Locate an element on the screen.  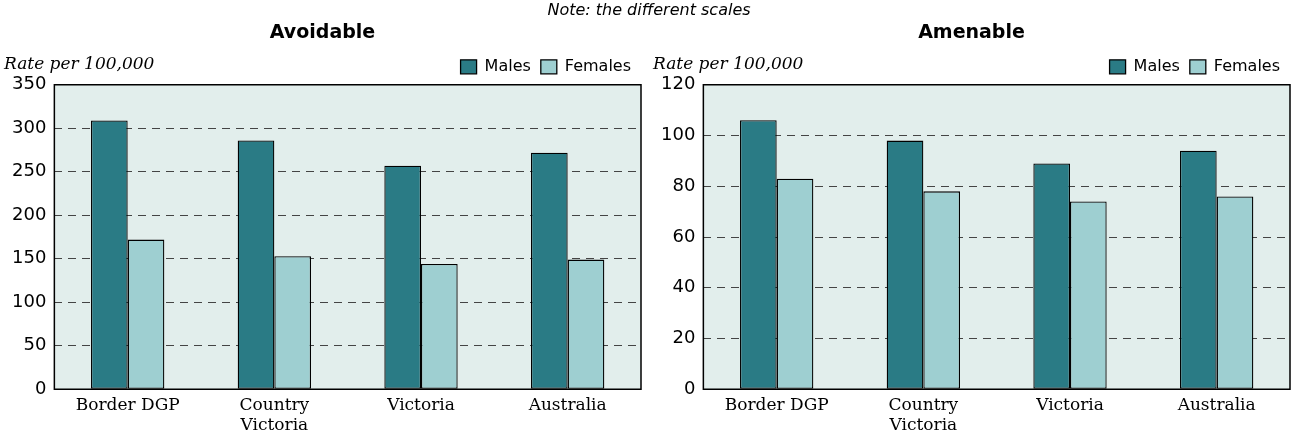
y-tick-label: 120 is located at coordinates (678, 83).